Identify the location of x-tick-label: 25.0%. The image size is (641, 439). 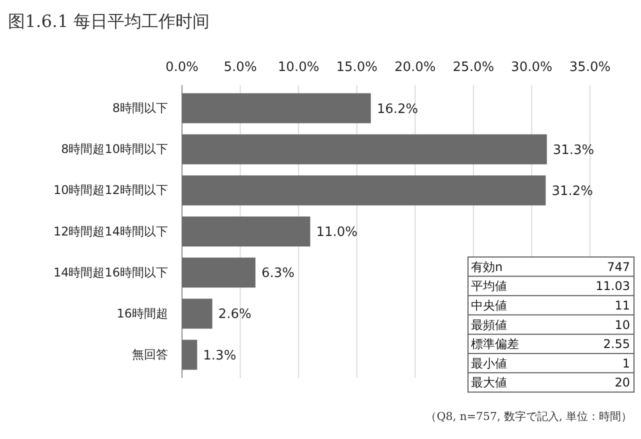
(473, 67).